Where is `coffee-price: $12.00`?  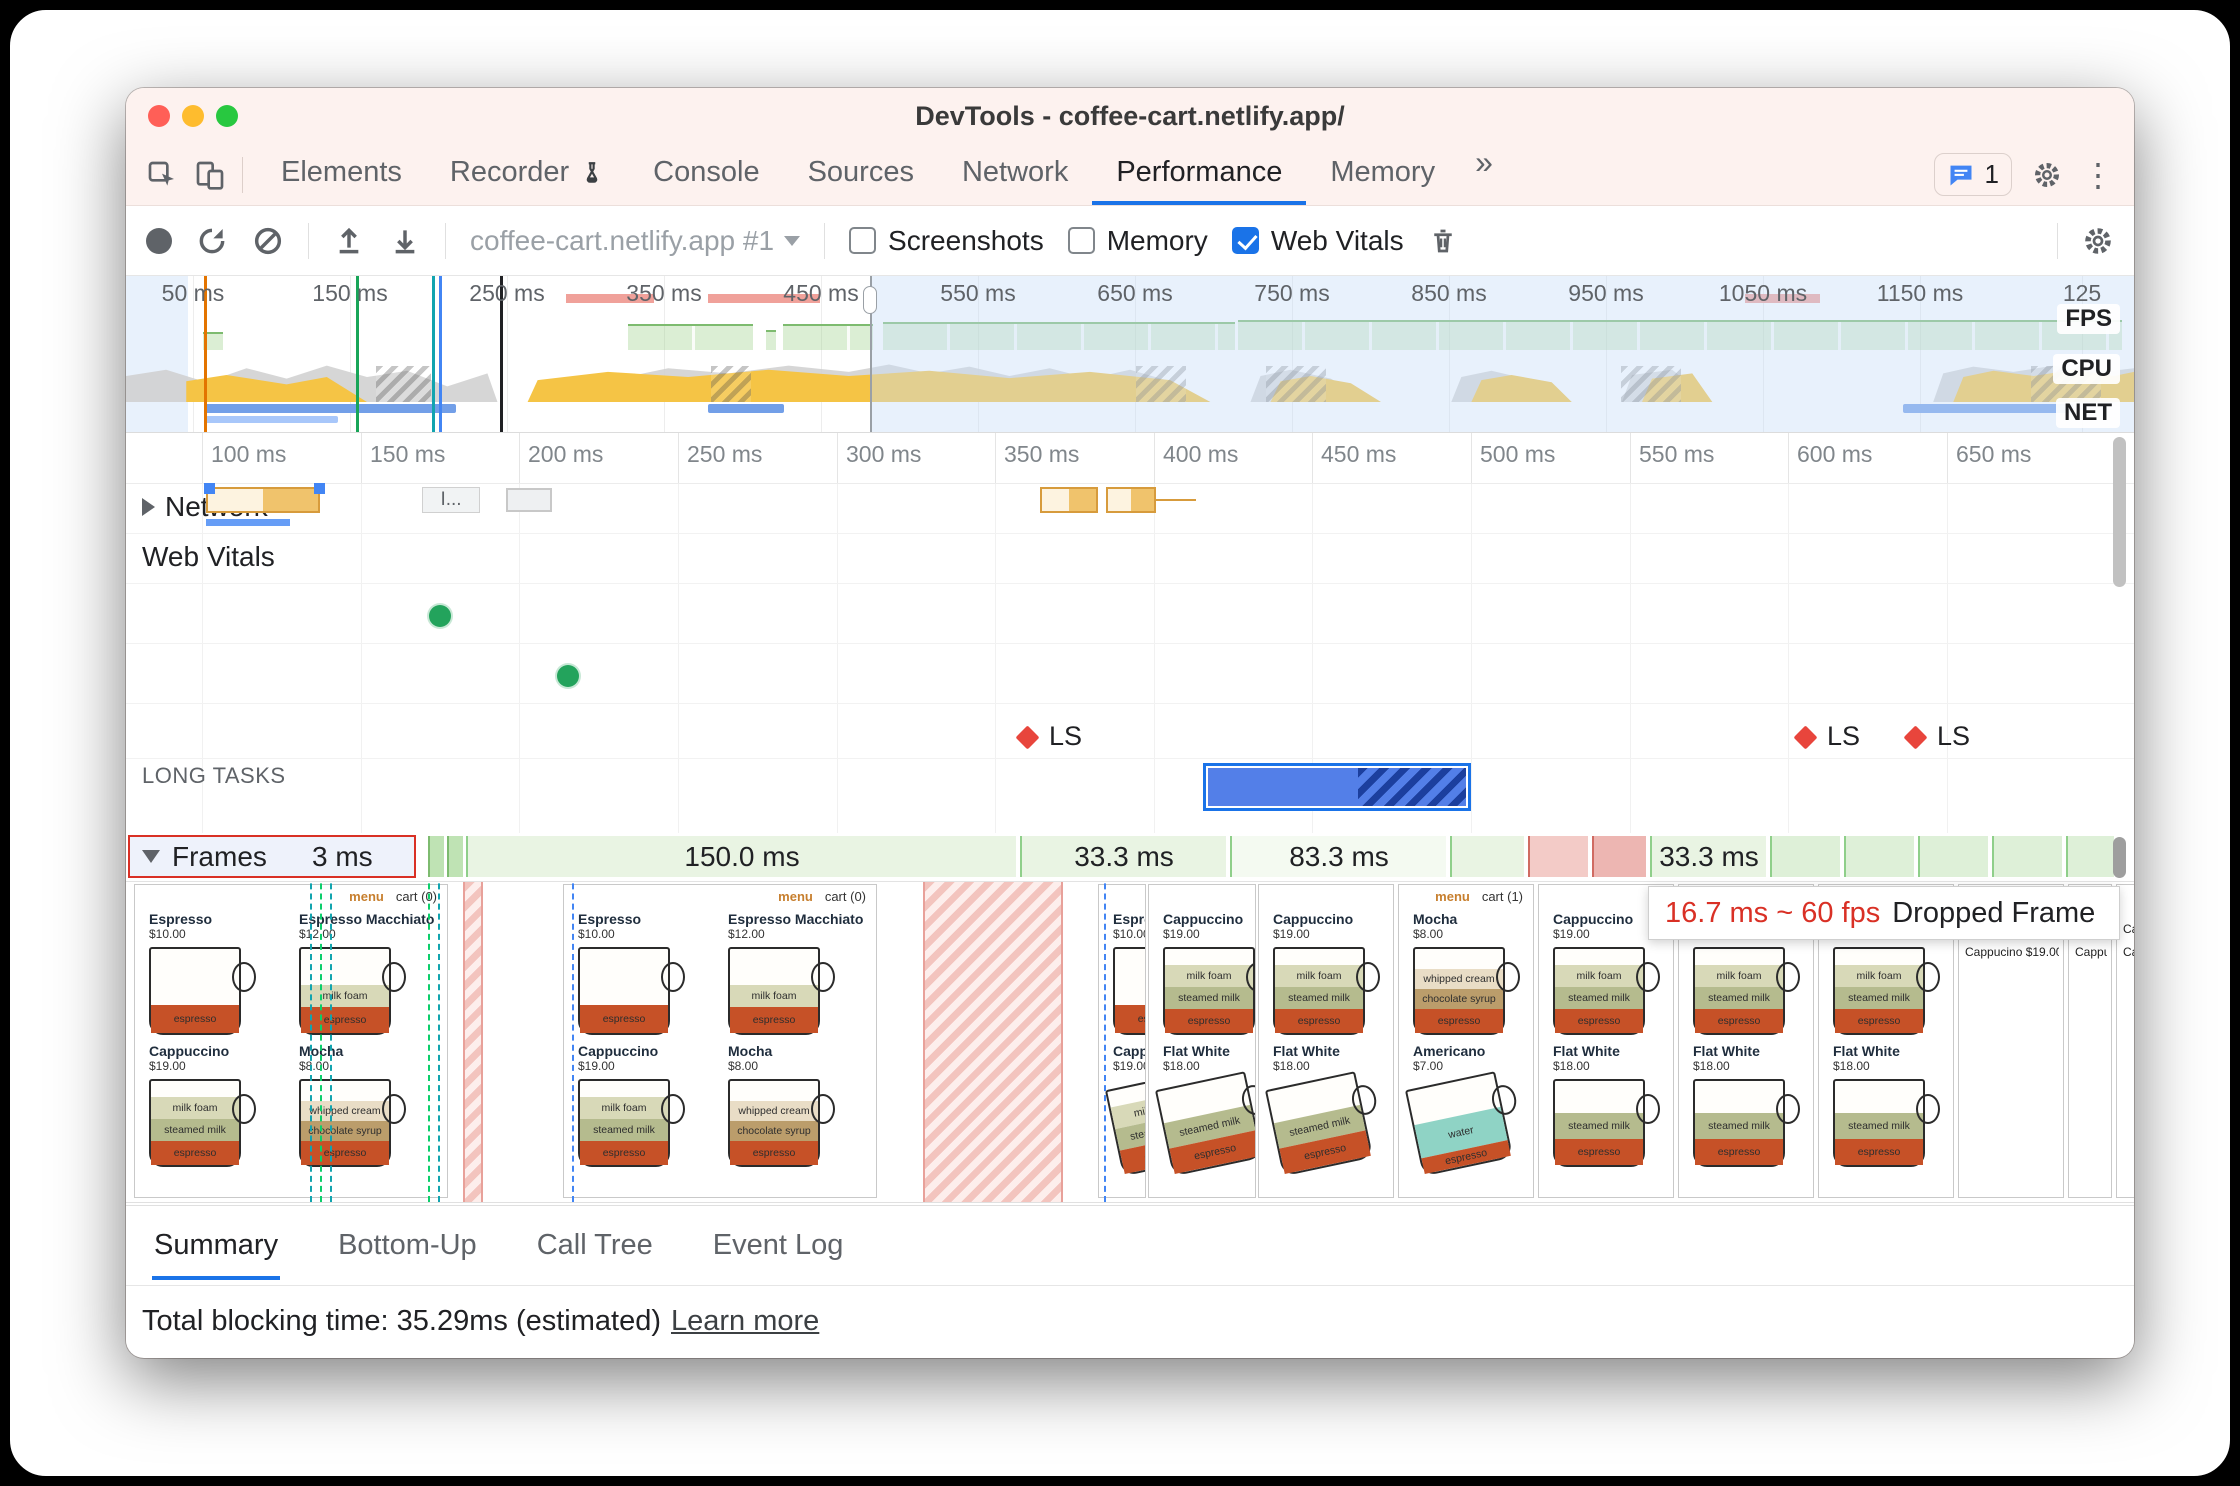 coffee-price: $12.00 is located at coordinates (746, 934).